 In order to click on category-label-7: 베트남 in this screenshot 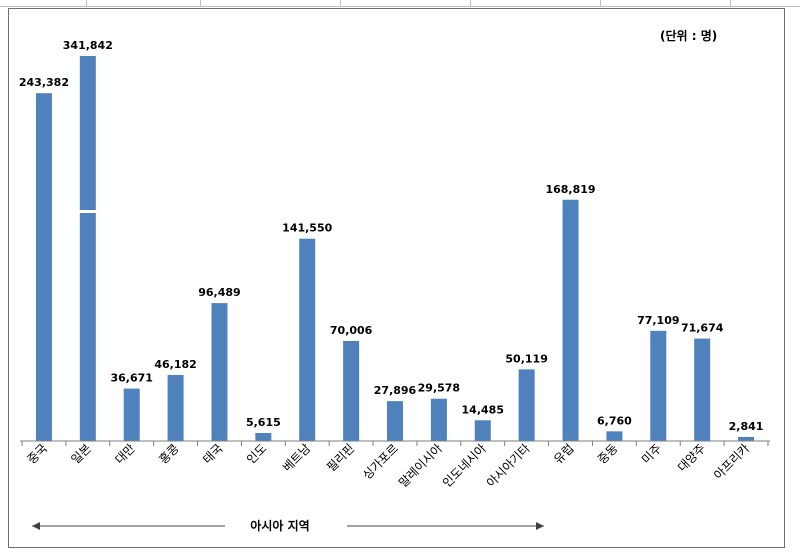, I will do `click(296, 457)`.